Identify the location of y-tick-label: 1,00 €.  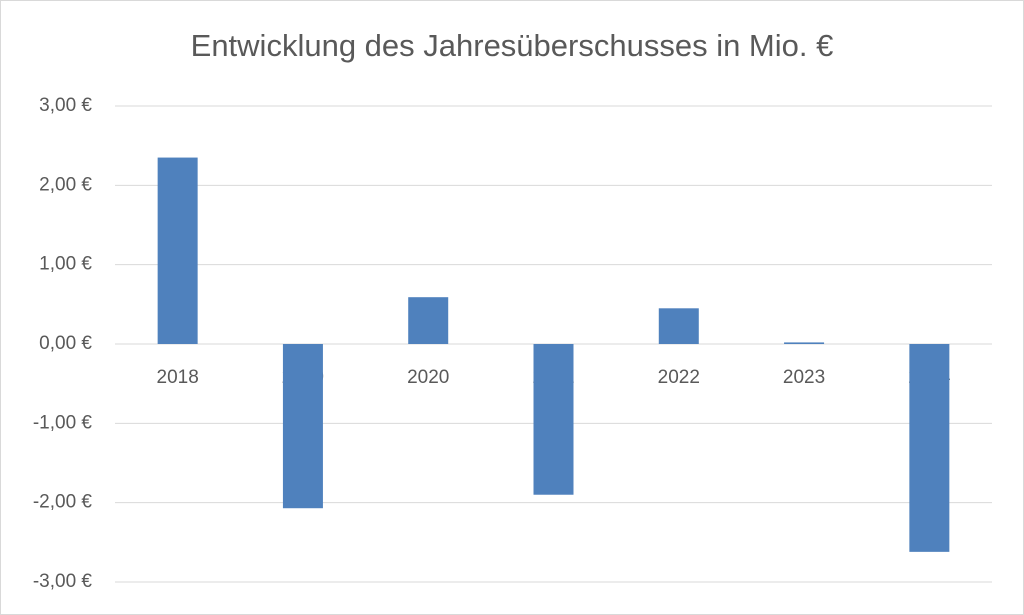
(65, 264).